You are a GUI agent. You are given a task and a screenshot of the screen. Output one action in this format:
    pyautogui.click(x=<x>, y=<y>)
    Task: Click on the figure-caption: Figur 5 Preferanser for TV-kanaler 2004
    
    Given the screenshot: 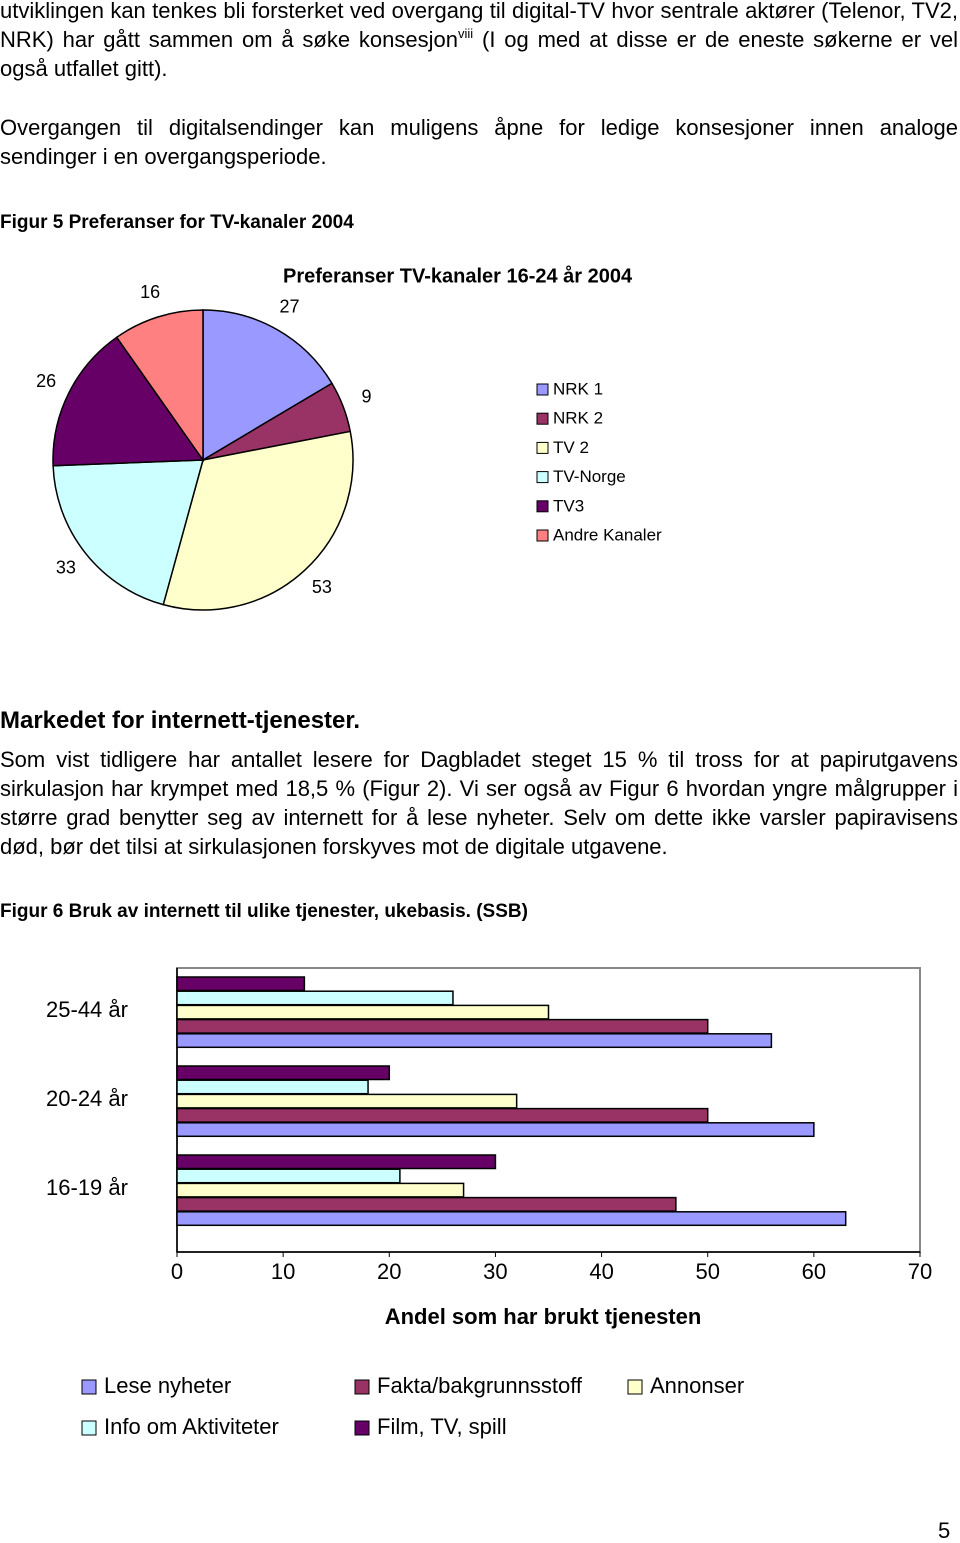 What is the action you would take?
    pyautogui.click(x=177, y=222)
    